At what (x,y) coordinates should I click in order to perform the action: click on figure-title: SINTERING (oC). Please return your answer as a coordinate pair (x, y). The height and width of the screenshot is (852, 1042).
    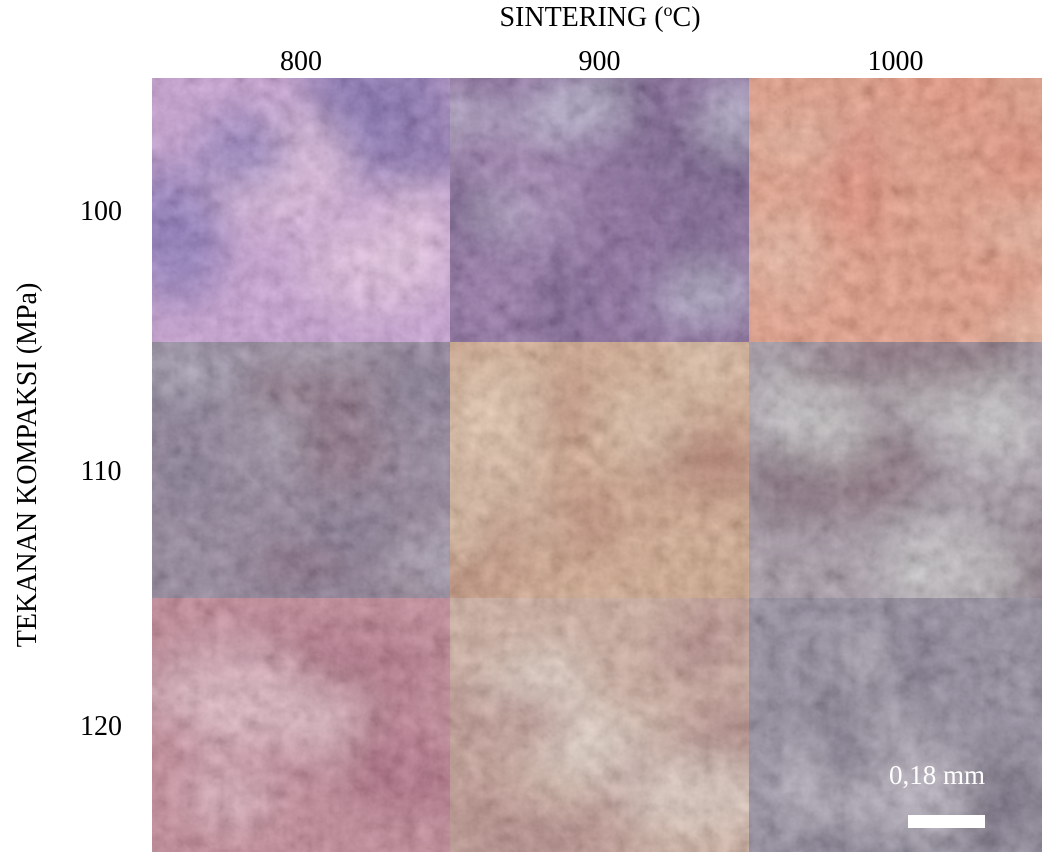
    Looking at the image, I should click on (599, 16).